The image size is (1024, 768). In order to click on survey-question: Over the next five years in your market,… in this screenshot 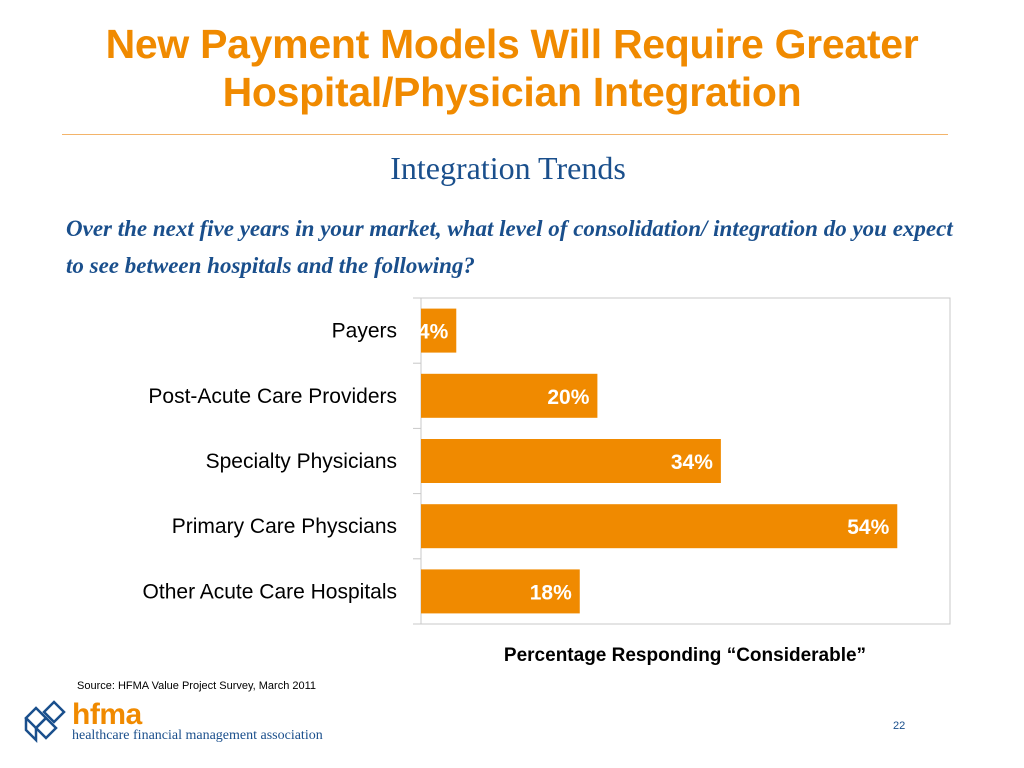, I will do `click(509, 247)`.